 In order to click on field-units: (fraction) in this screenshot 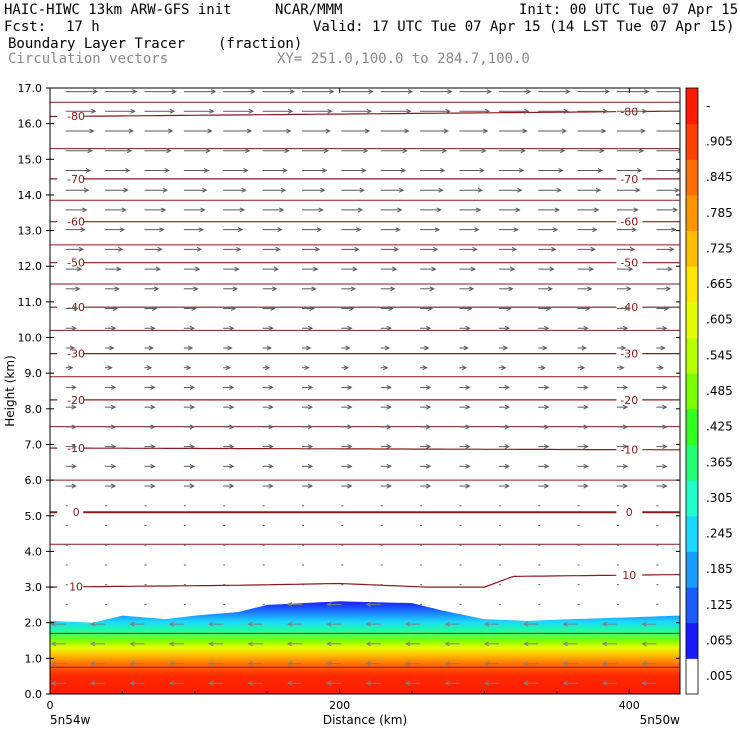, I will do `click(260, 44)`.